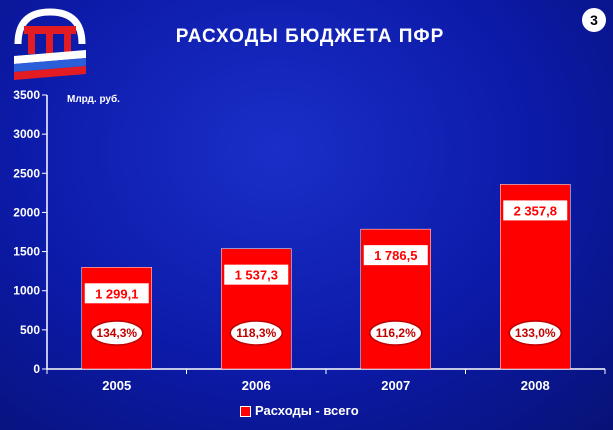 The width and height of the screenshot is (613, 430). Describe the element at coordinates (26, 291) in the screenshot. I see `y-tick-label: 1000` at that location.